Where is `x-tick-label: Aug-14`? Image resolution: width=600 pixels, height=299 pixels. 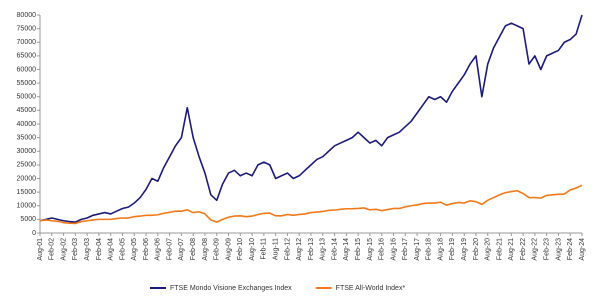
x-tick-label: Aug-14 is located at coordinates (346, 249).